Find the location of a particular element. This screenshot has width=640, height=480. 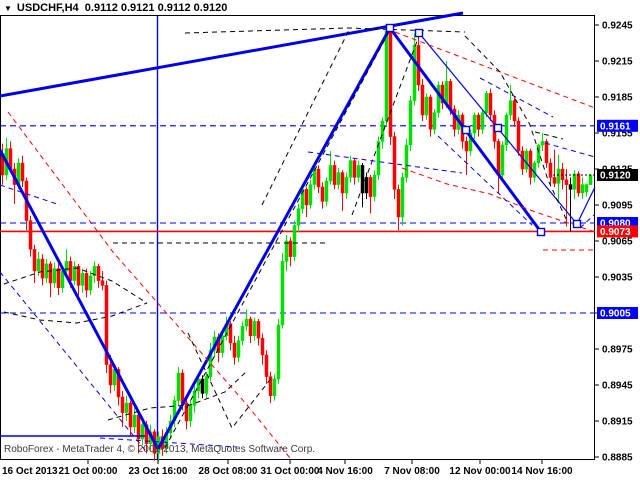

price-tag-0.9120 is located at coordinates (617, 175).